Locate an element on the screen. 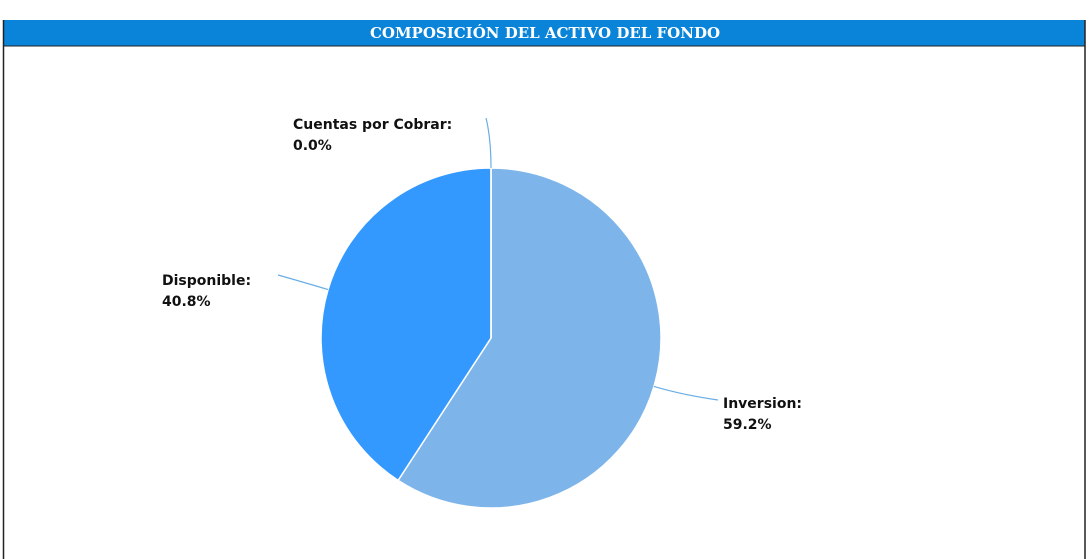 The height and width of the screenshot is (559, 1089). chart-title: COMPOSICIÓN DEL ACTIVO DEL FONDO is located at coordinates (545, 33).